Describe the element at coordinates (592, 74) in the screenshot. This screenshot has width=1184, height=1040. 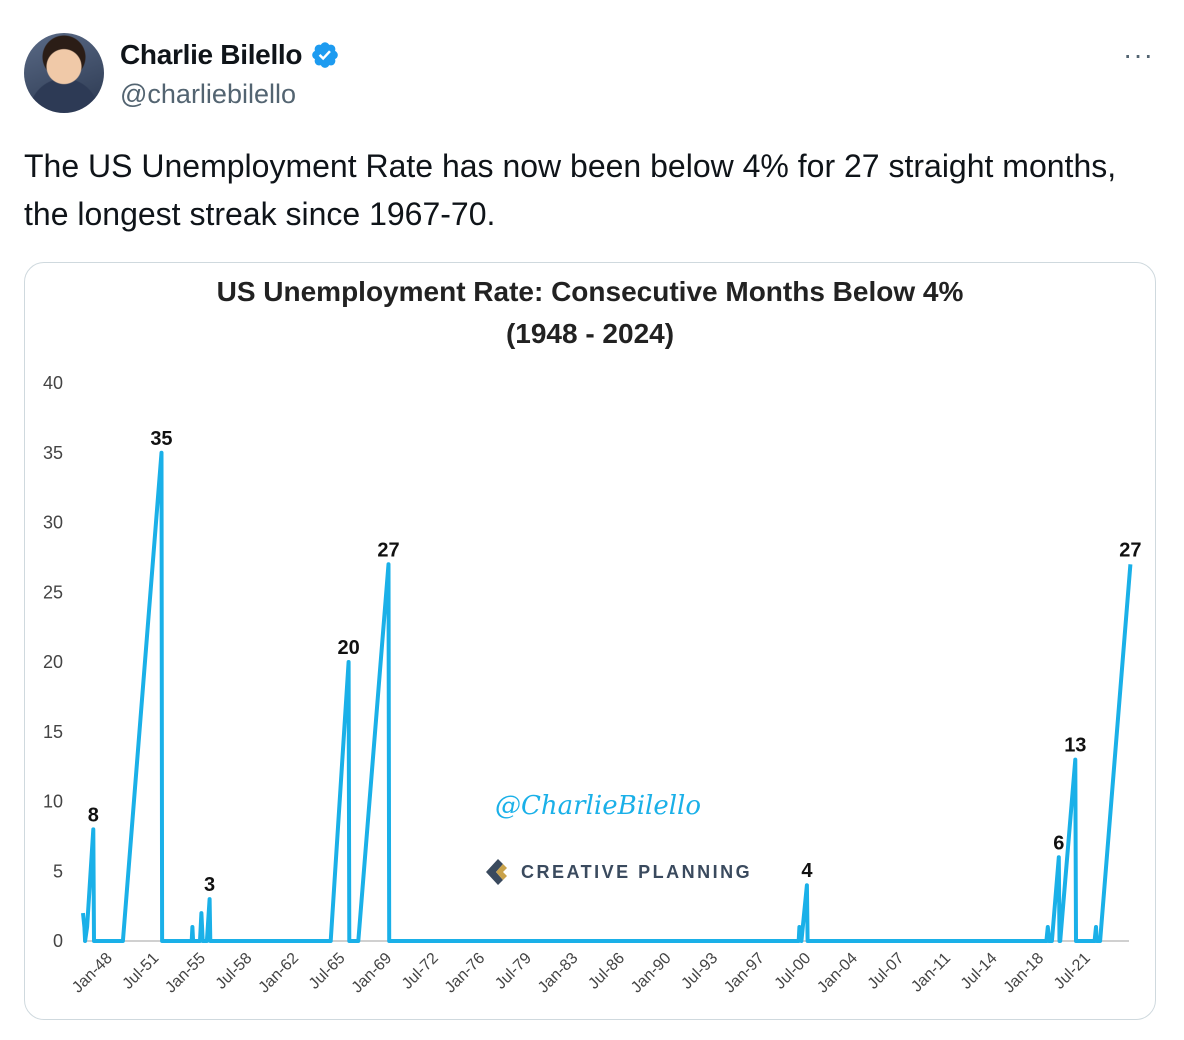
I see `tweet-header: Charlie Bilello @charliebilello ···` at that location.